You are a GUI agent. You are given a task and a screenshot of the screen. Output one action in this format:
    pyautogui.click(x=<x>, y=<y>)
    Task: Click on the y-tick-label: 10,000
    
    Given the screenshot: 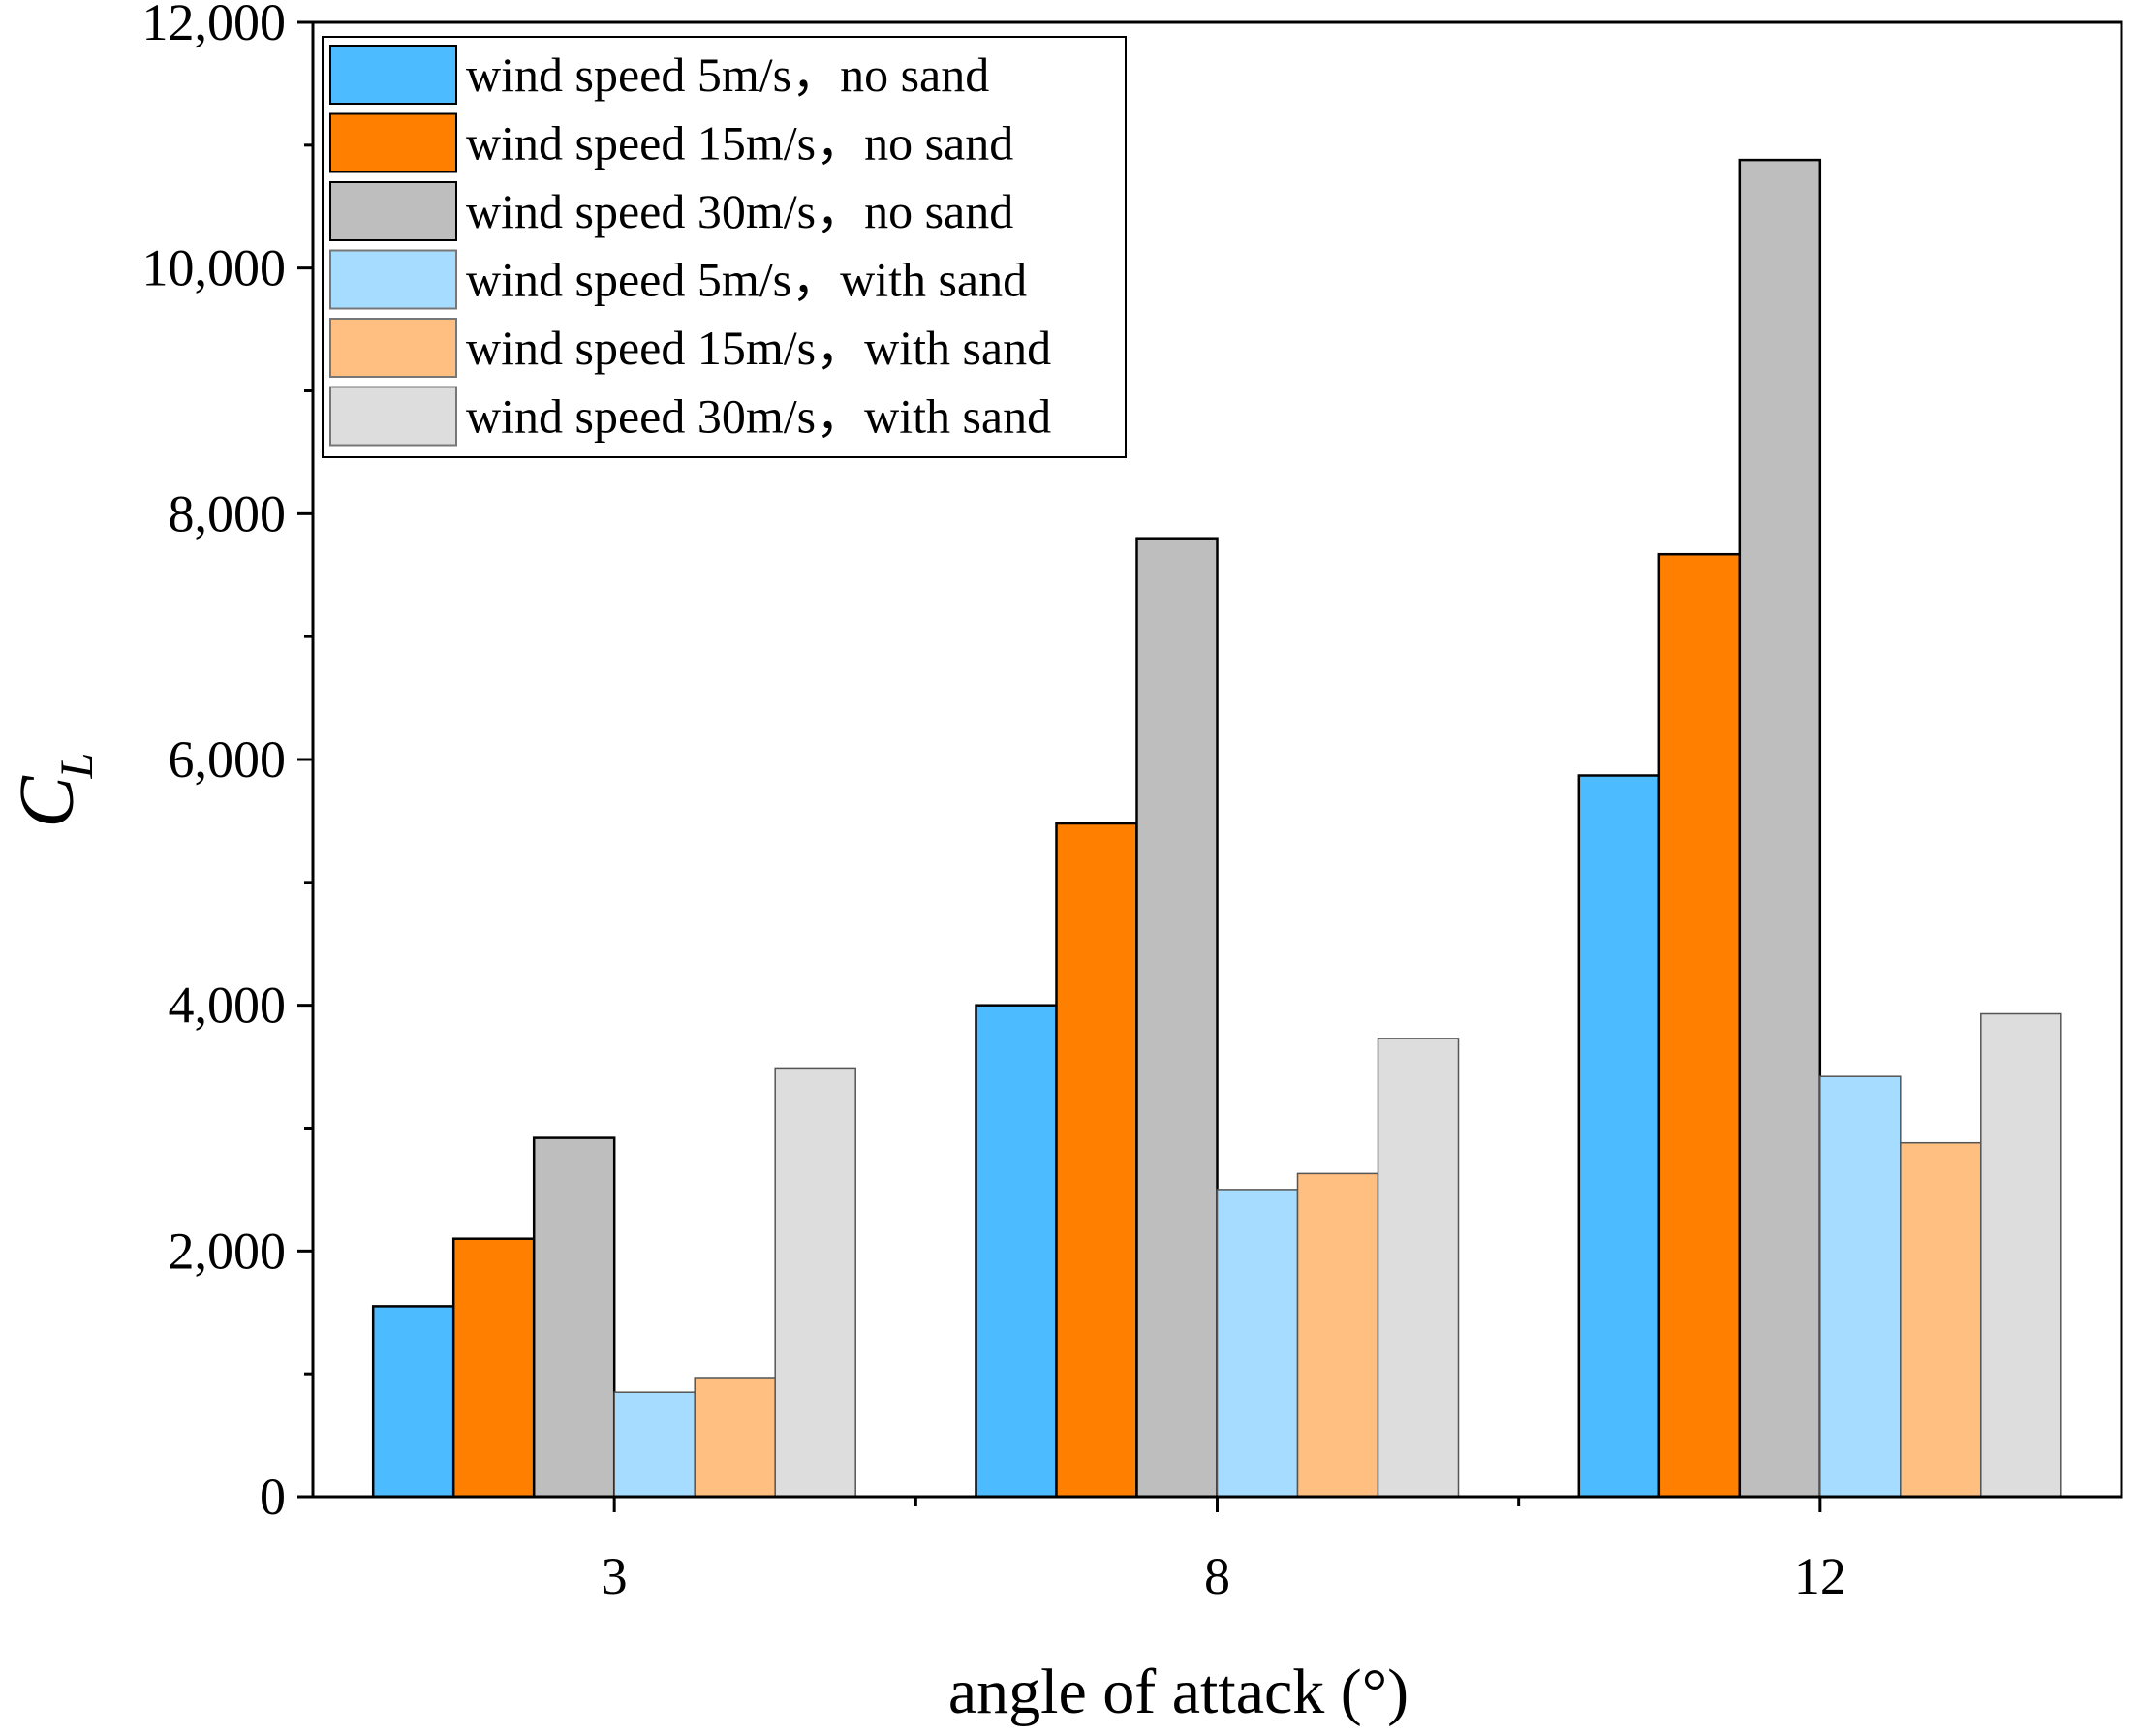 What is the action you would take?
    pyautogui.click(x=215, y=268)
    